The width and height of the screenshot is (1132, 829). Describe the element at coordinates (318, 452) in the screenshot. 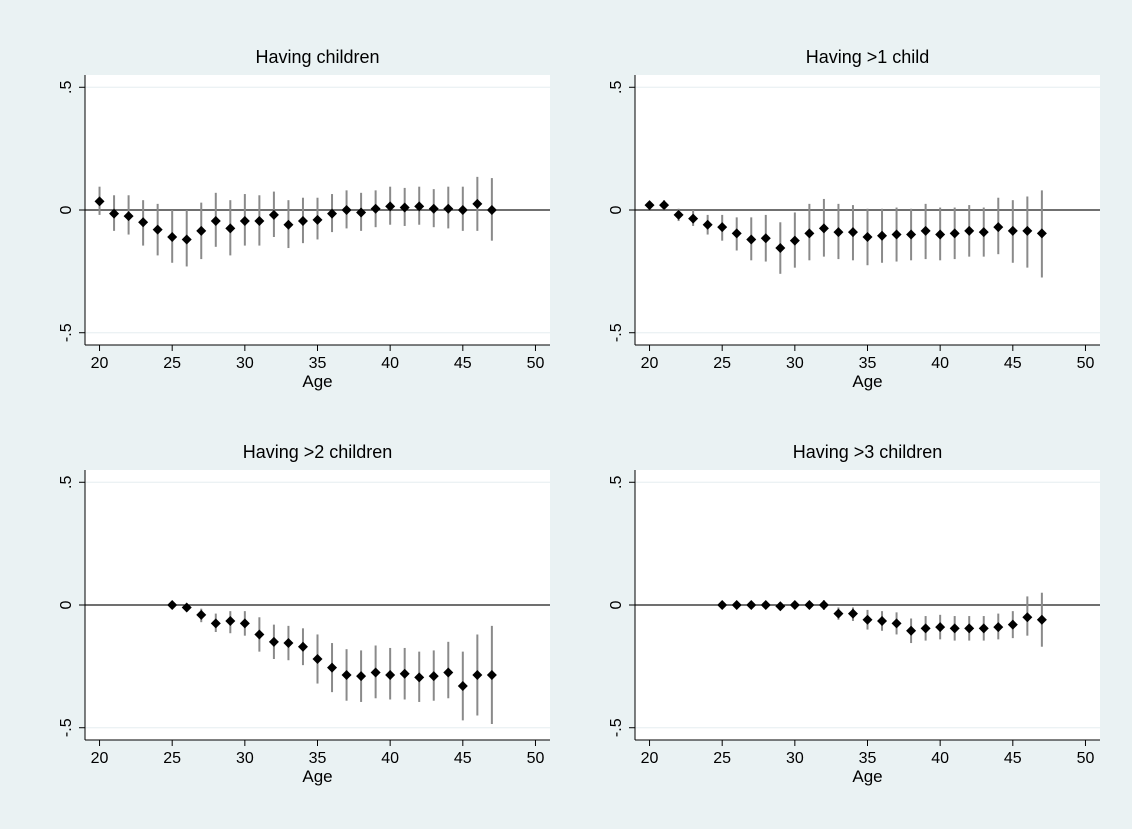

I see `panel-title: Having >2 children` at that location.